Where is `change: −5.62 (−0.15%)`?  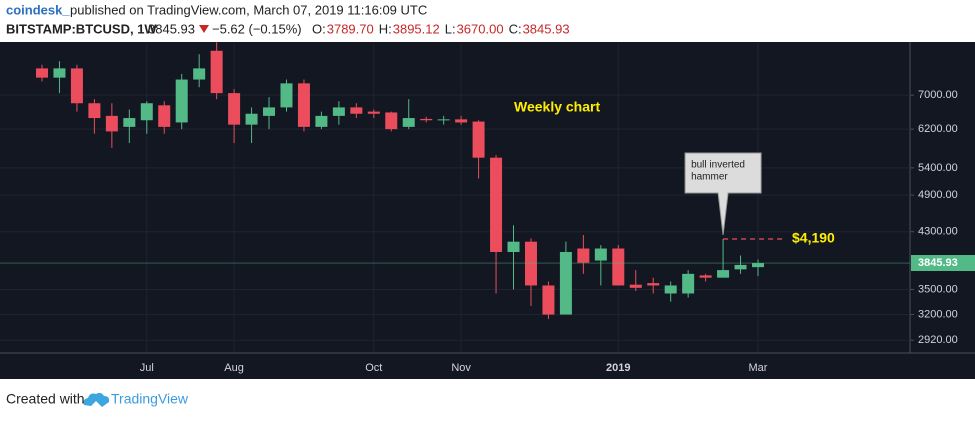
change: −5.62 (−0.15%) is located at coordinates (257, 28).